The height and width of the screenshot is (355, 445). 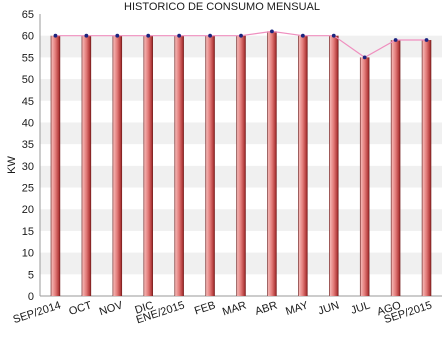 I want to click on x-category-label: MAR, so click(x=234, y=308).